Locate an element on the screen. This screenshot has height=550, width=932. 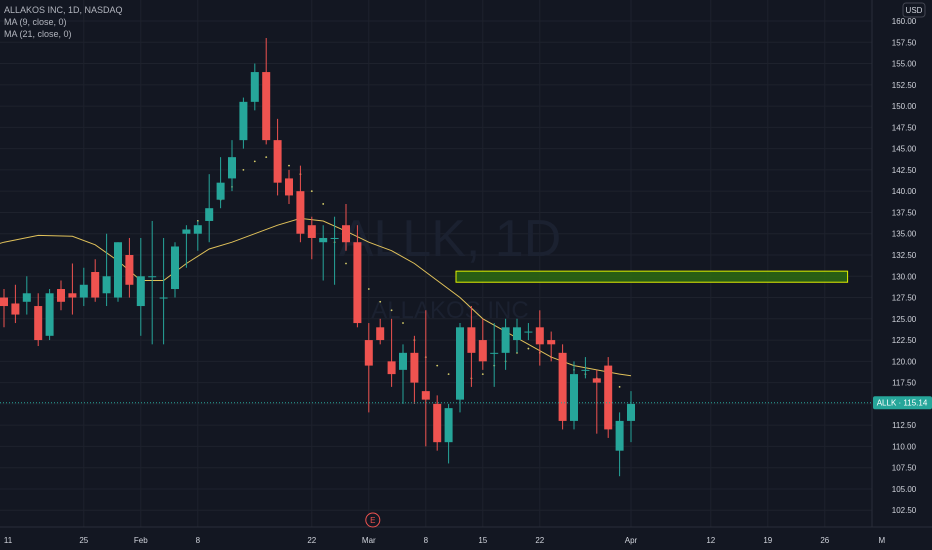
time-tick-label: 19 is located at coordinates (767, 540).